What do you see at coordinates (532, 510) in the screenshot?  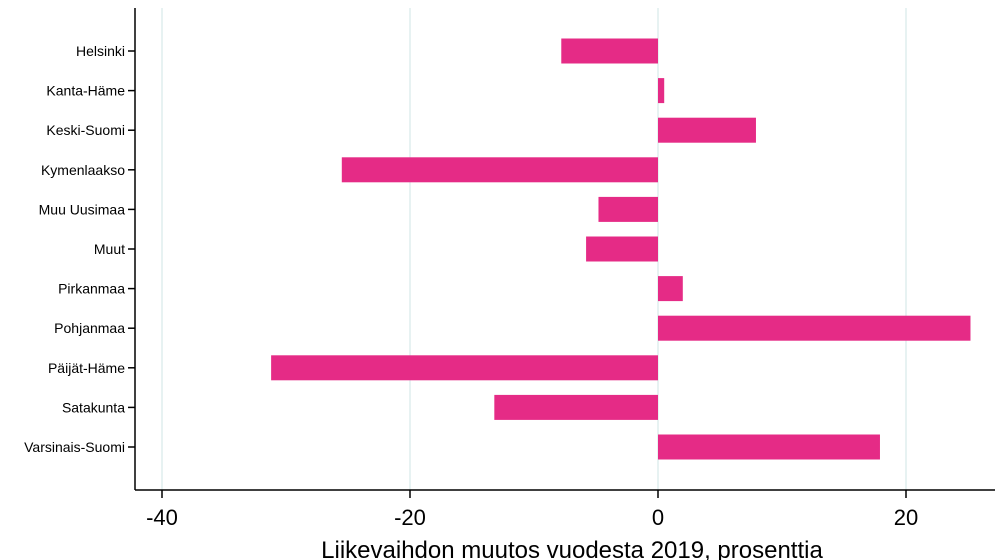 I see `x-tick-labels: -40 -20 0 20` at bounding box center [532, 510].